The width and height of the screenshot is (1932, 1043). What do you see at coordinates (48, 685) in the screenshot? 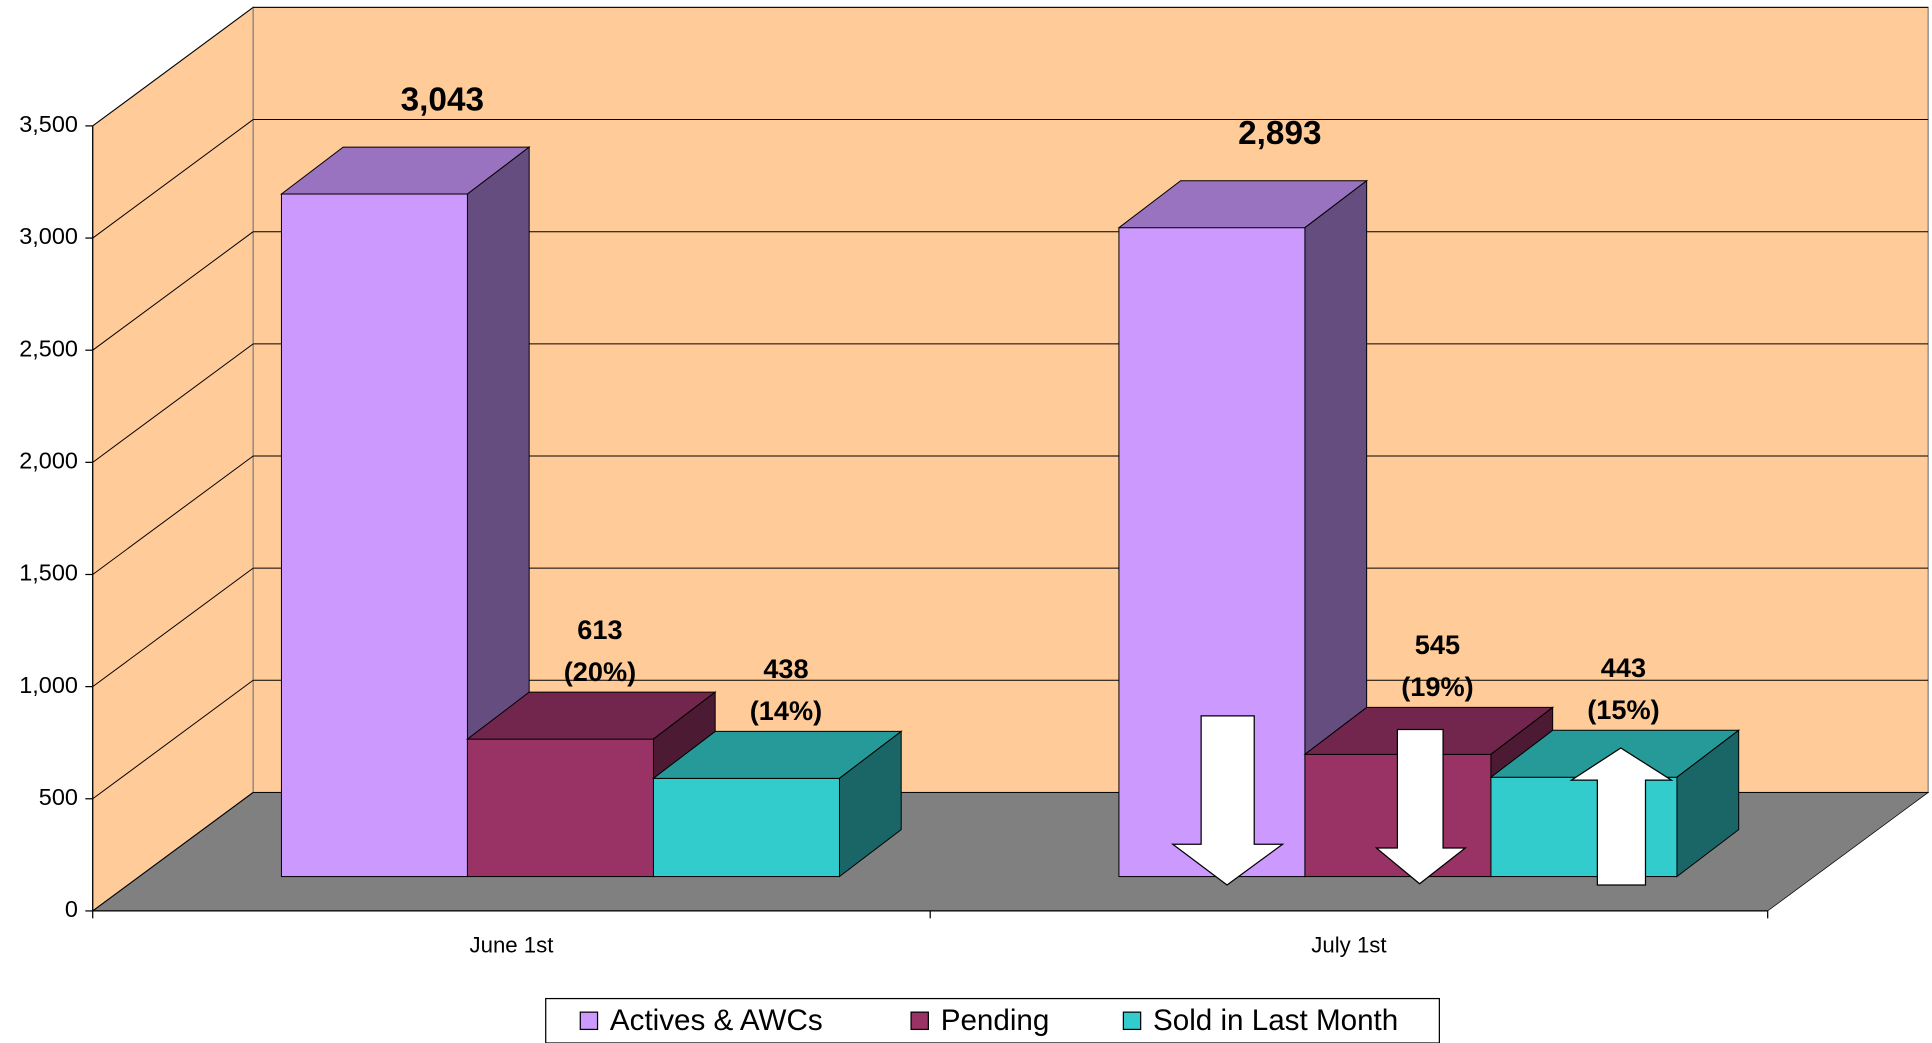
I see `y-tick-label: 1,000` at bounding box center [48, 685].